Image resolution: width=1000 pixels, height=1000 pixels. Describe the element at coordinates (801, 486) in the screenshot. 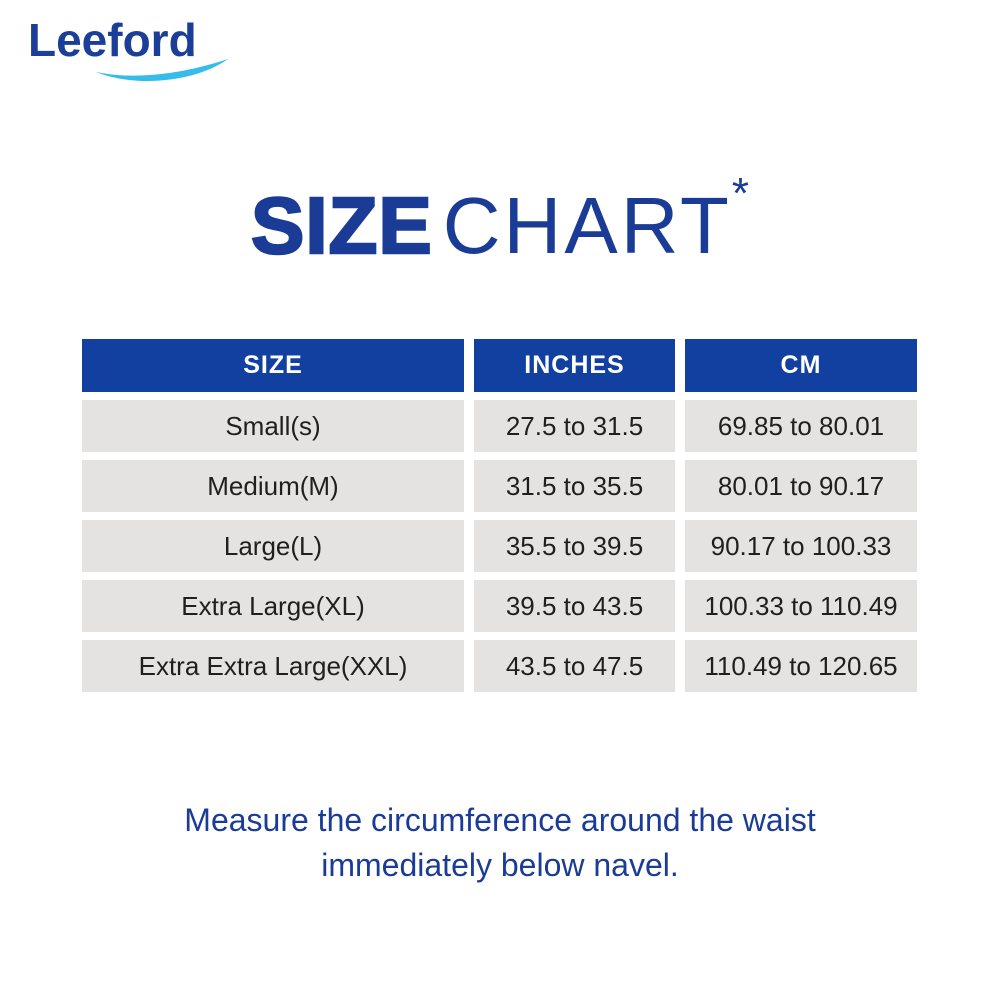

I see `table-cell-cm-medium: 80.01 to 90.17` at that location.